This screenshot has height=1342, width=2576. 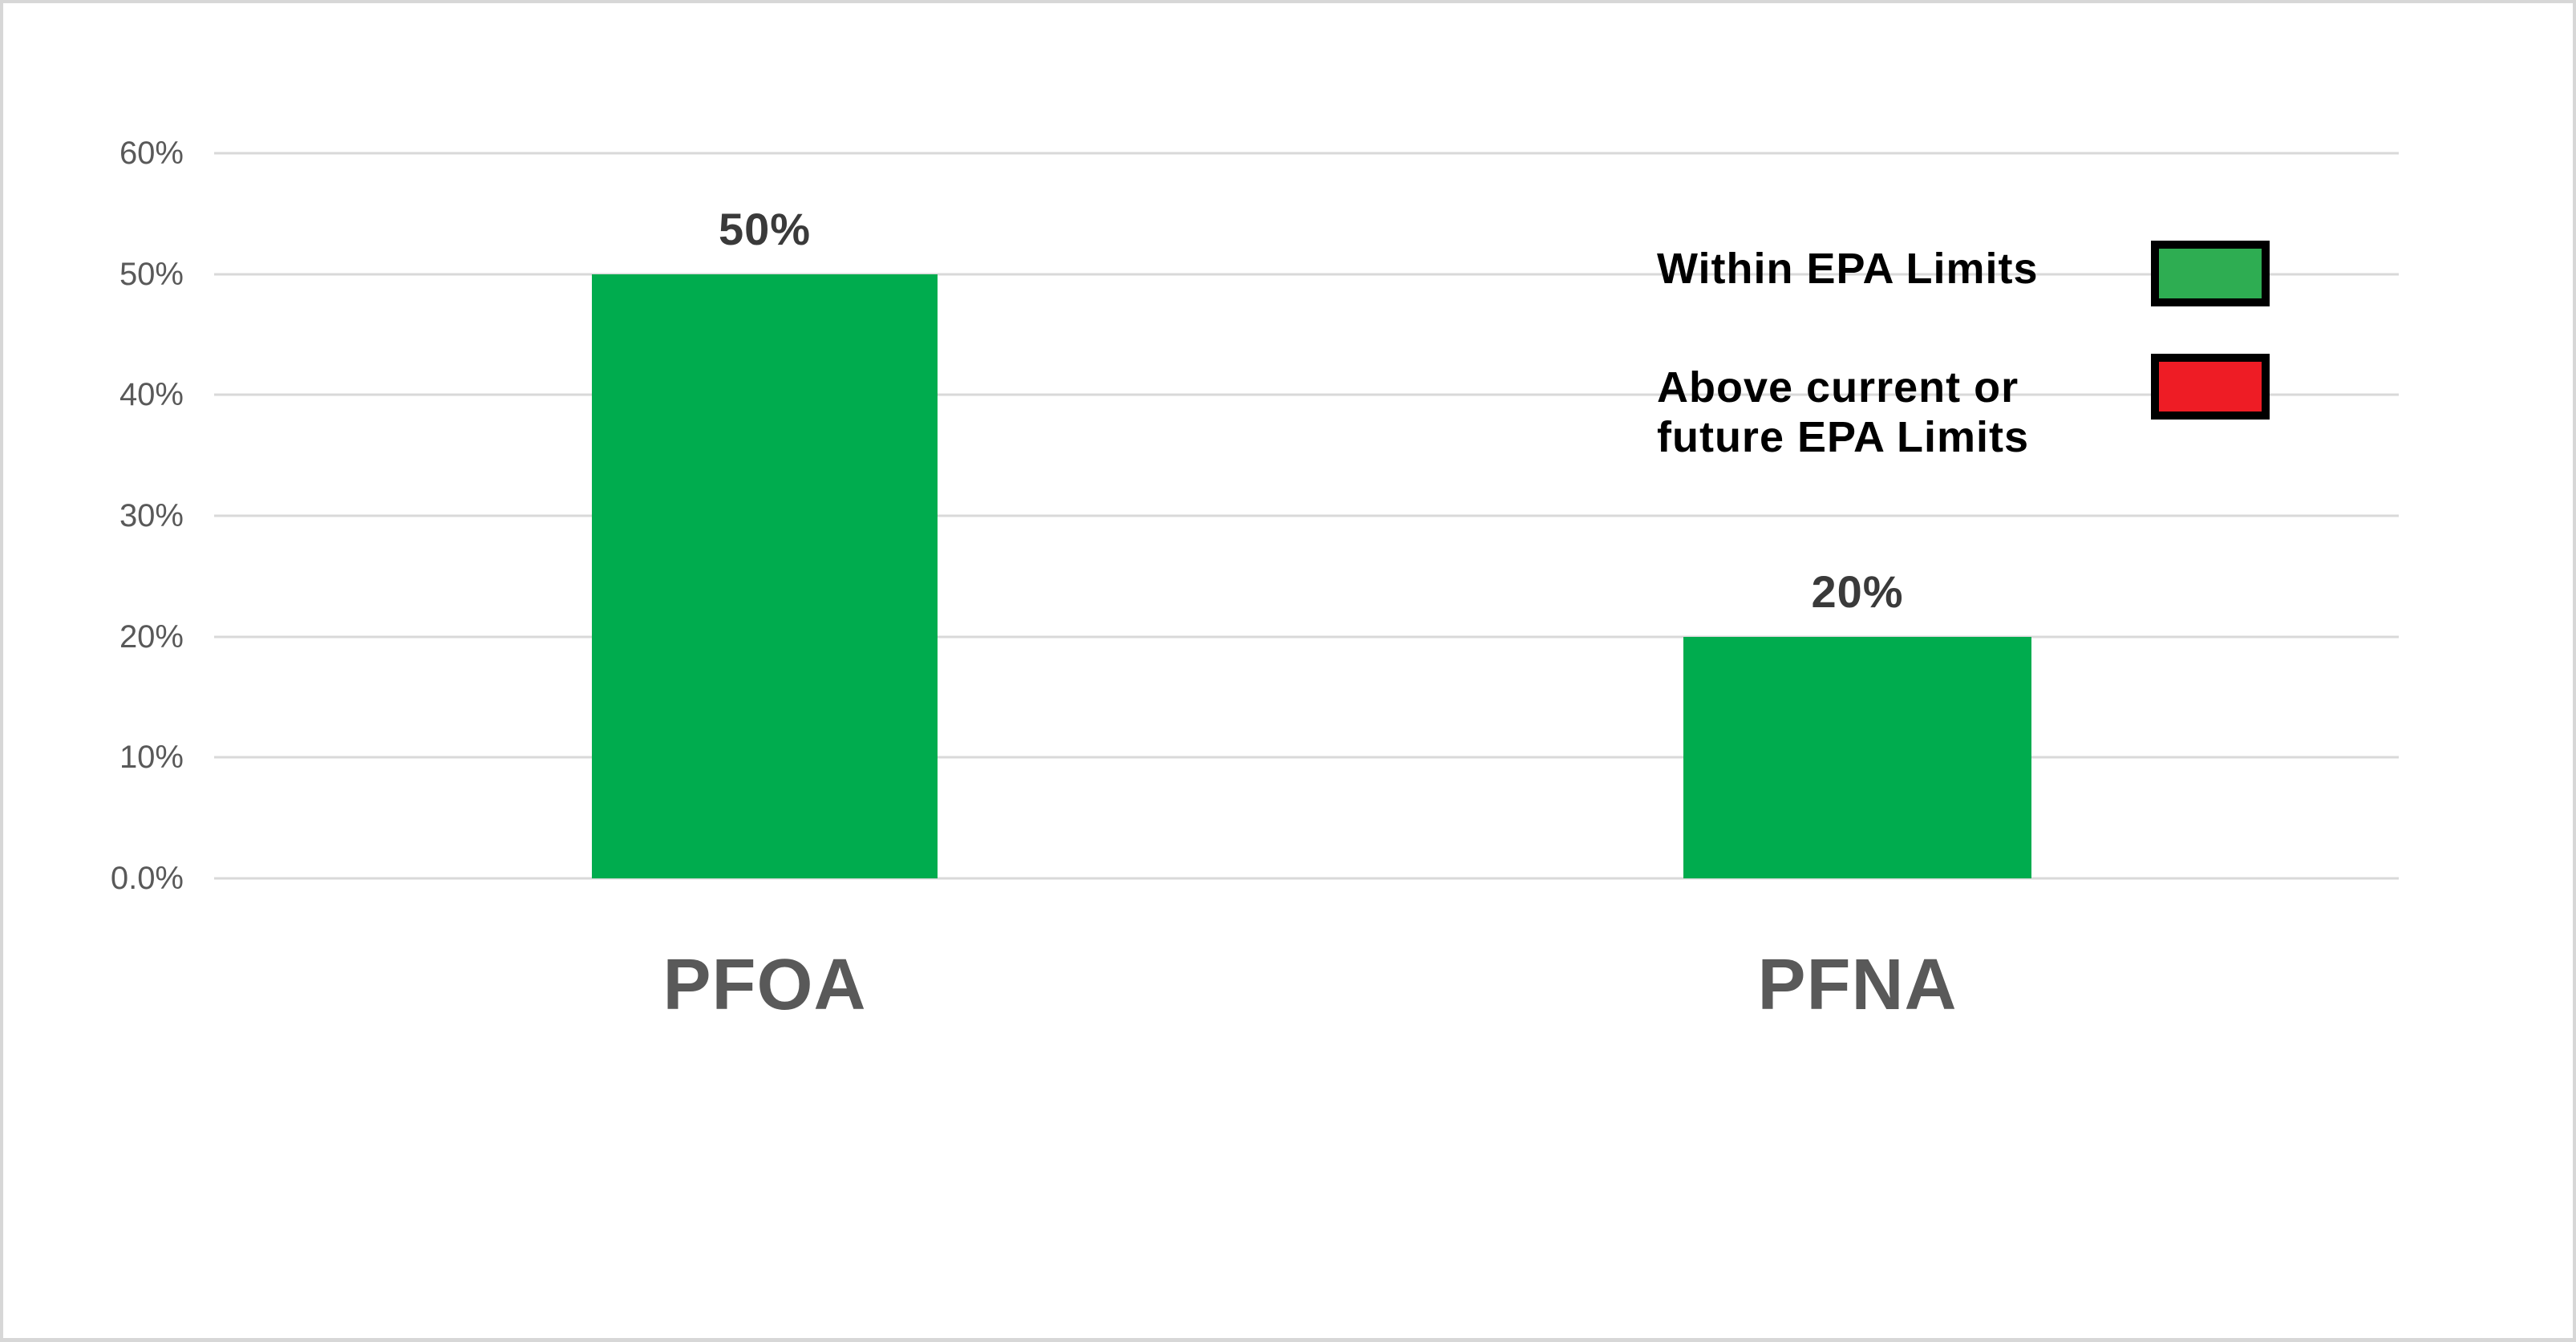 What do you see at coordinates (147, 878) in the screenshot?
I see `y-axis-tick-label: 0.0%` at bounding box center [147, 878].